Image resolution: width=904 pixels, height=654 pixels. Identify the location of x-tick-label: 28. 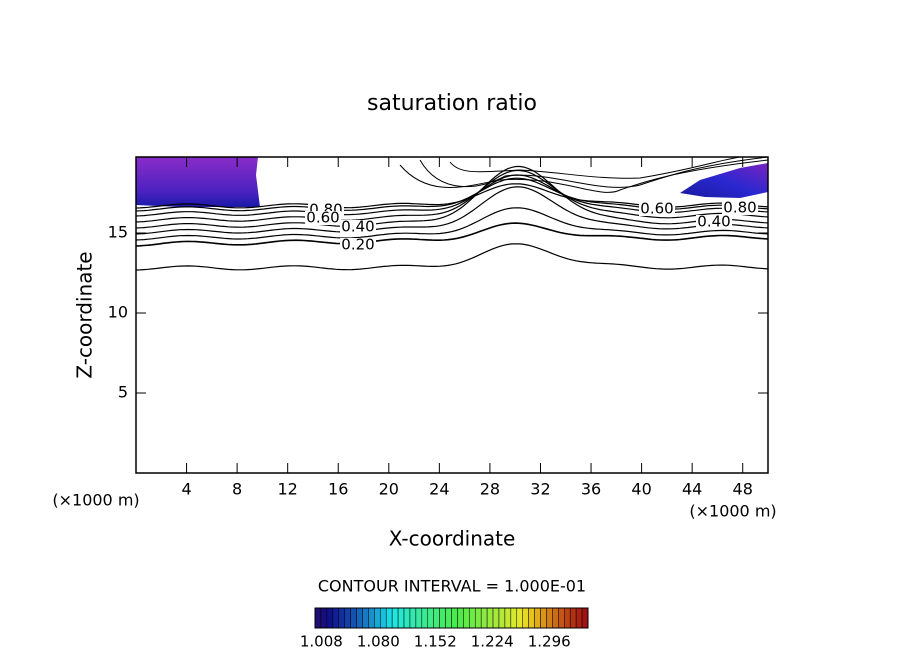
(490, 489).